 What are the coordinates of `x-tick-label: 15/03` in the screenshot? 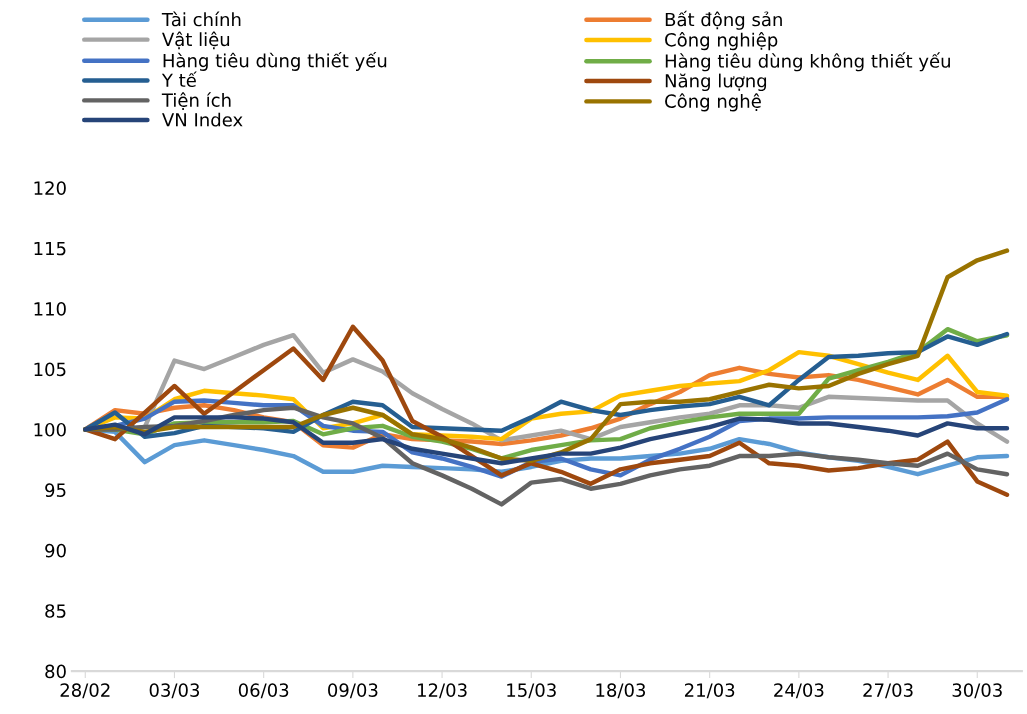 It's located at (531, 691).